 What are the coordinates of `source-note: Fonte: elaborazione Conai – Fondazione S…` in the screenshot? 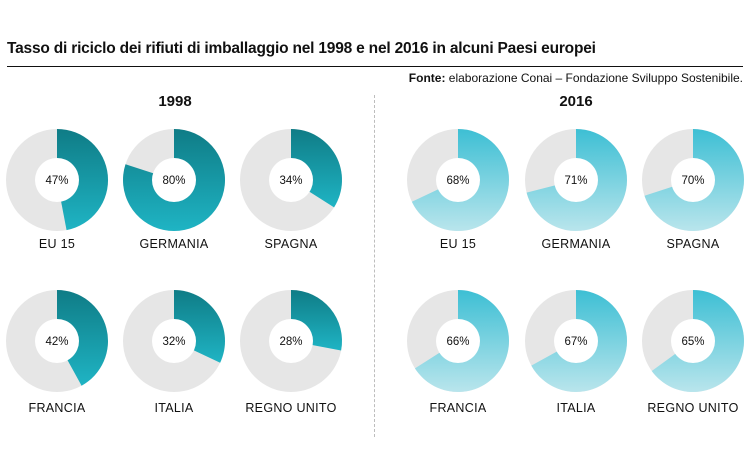 It's located at (576, 78).